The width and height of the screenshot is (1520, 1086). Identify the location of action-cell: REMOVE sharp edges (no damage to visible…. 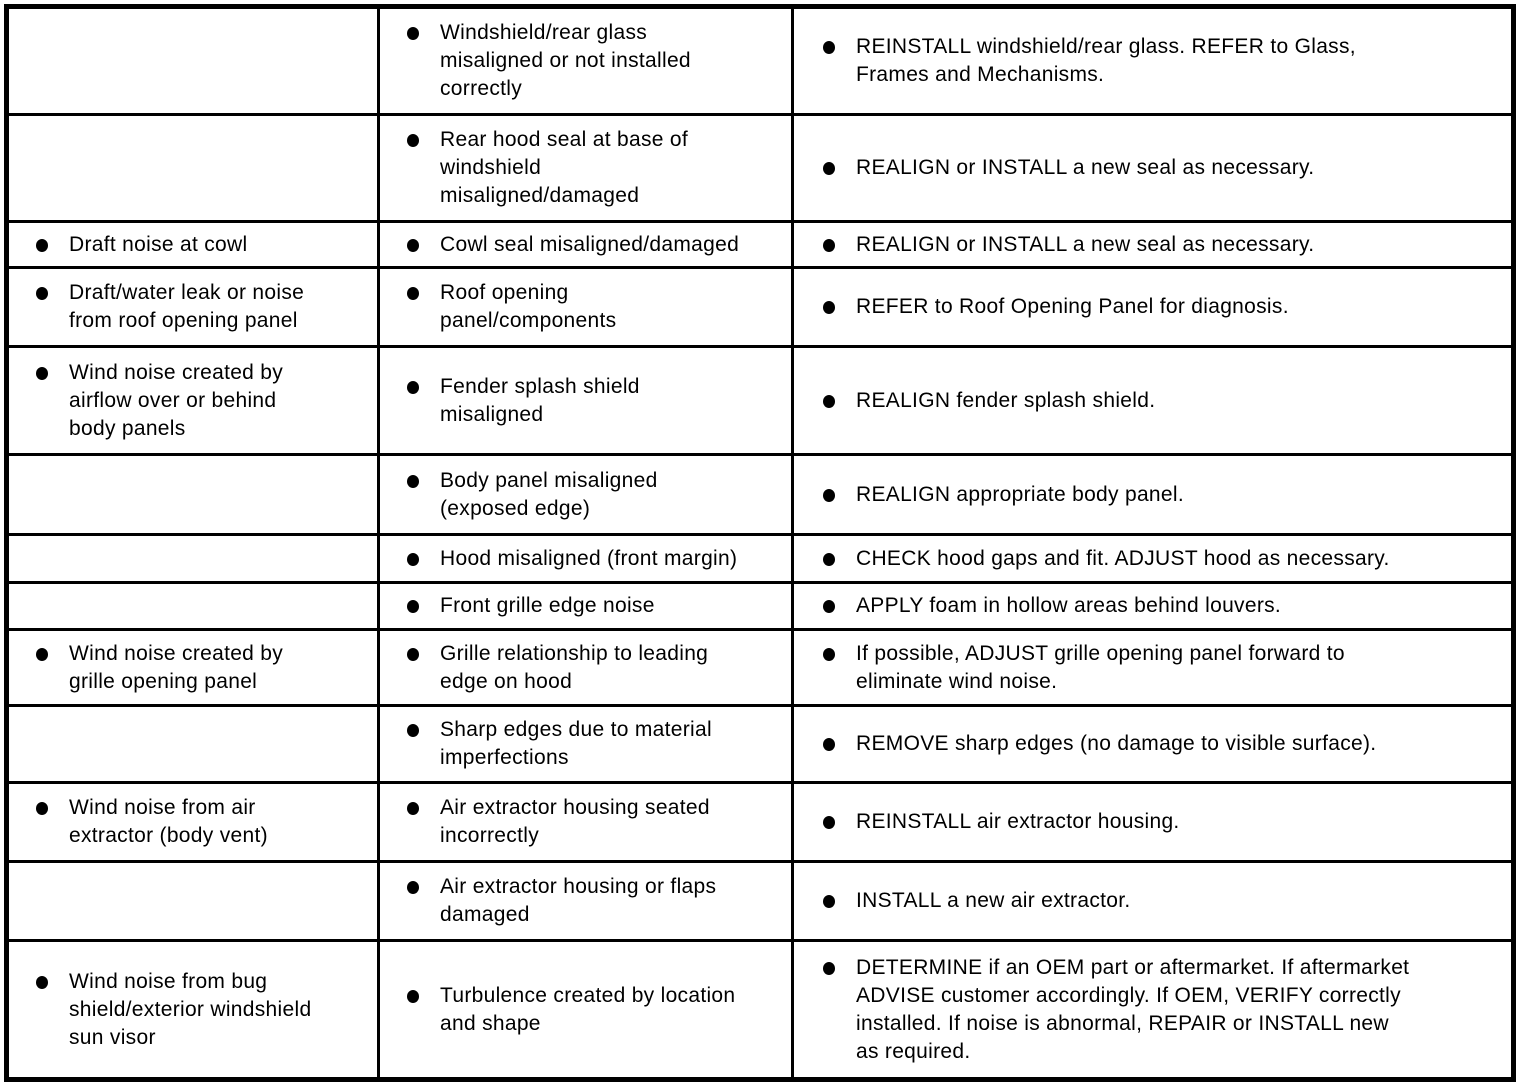
(1152, 745).